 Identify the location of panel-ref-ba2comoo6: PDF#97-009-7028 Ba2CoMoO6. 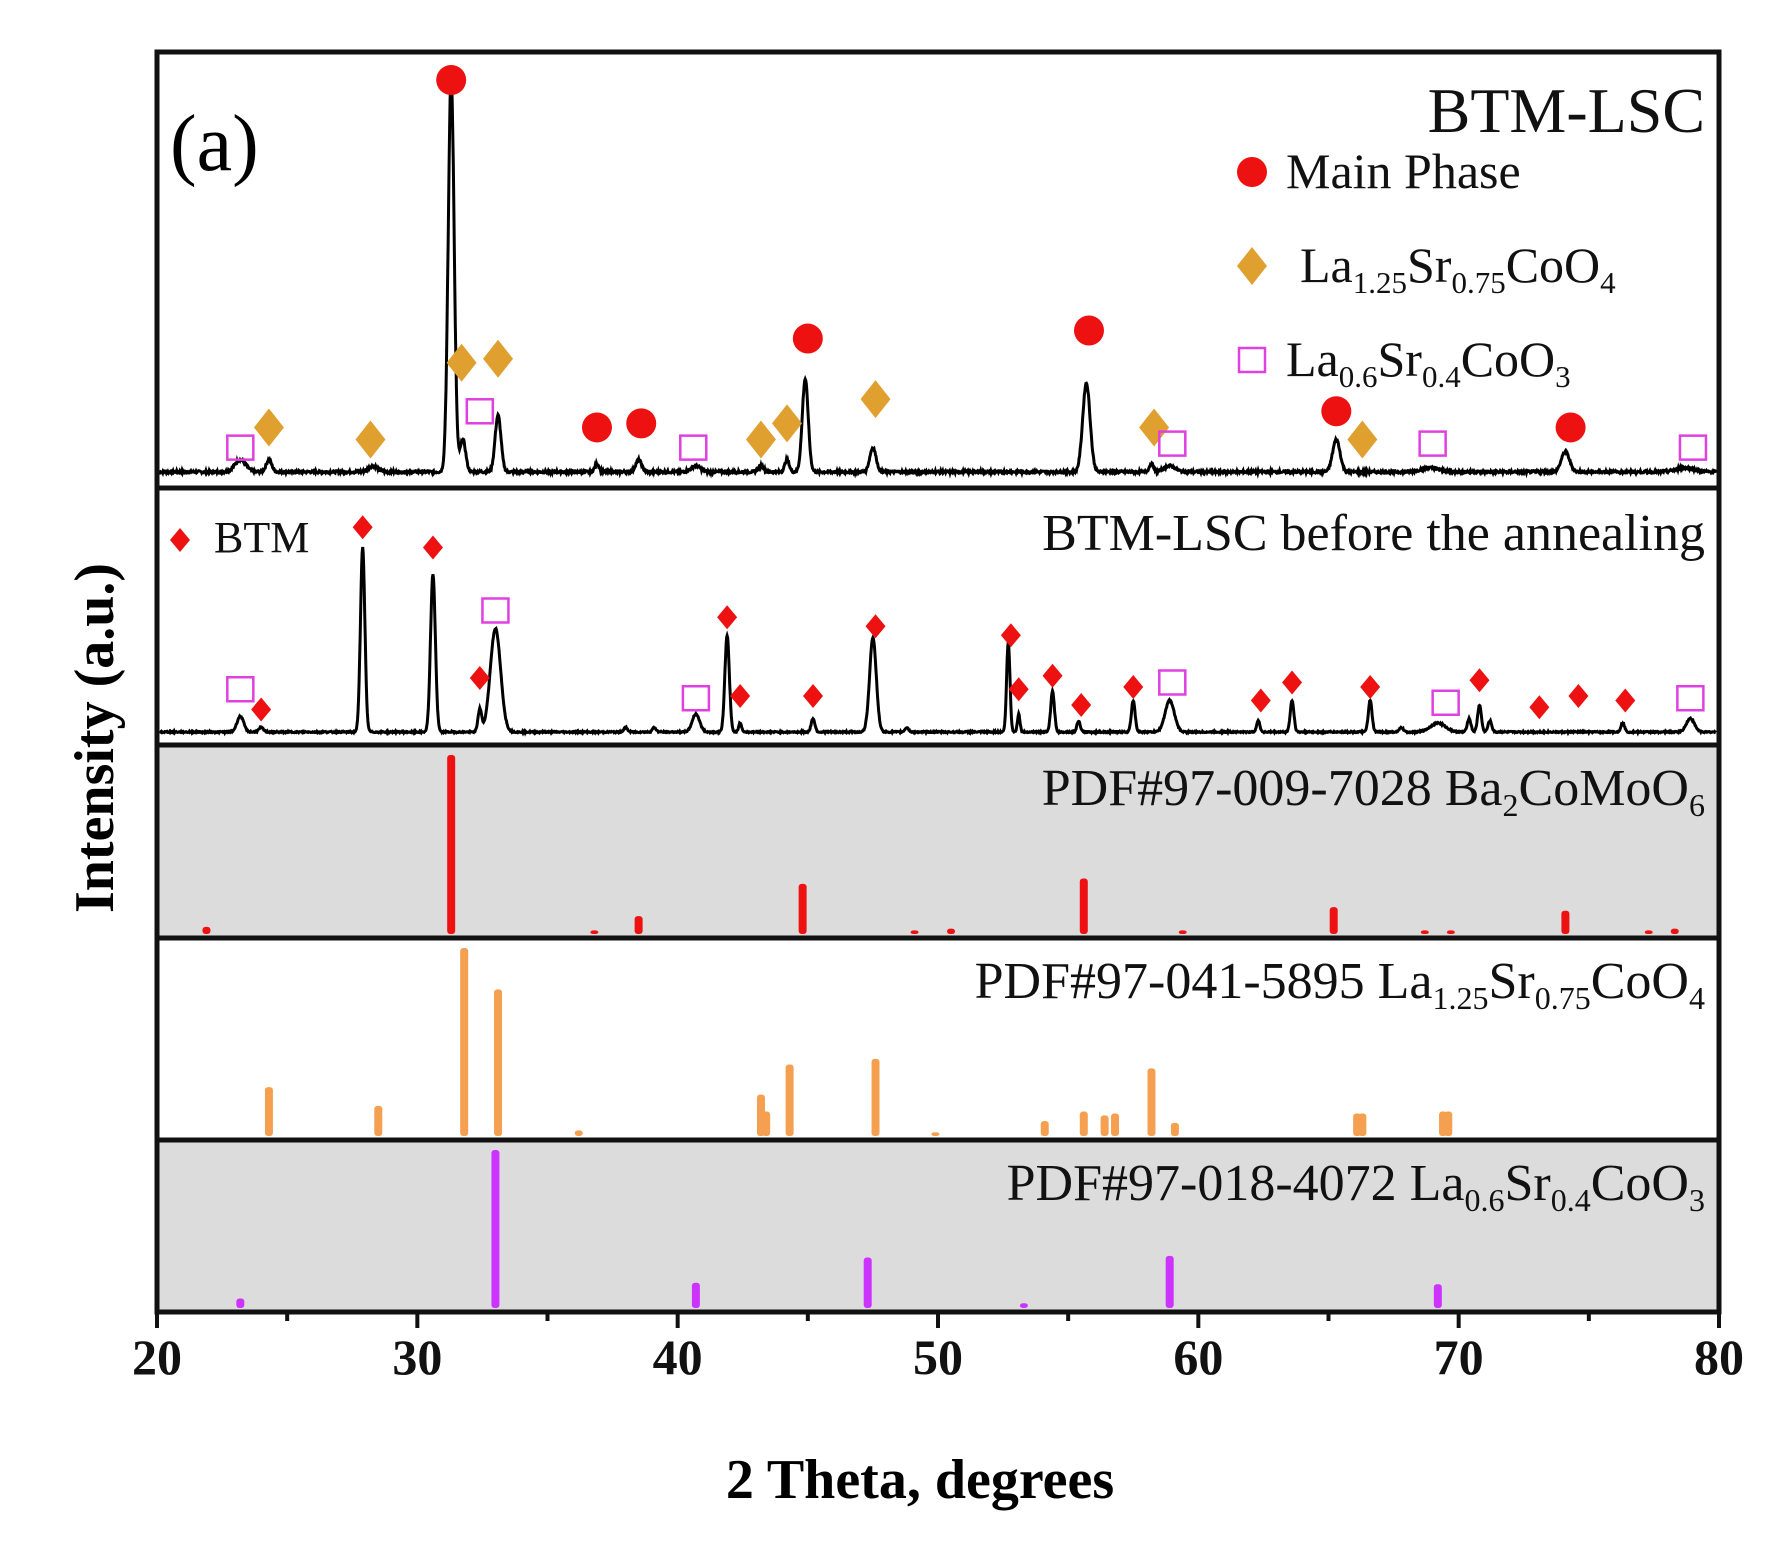
(938, 841).